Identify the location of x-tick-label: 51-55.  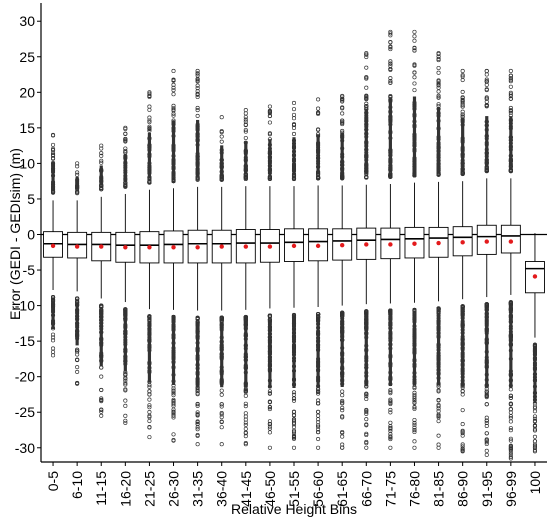
(294, 489).